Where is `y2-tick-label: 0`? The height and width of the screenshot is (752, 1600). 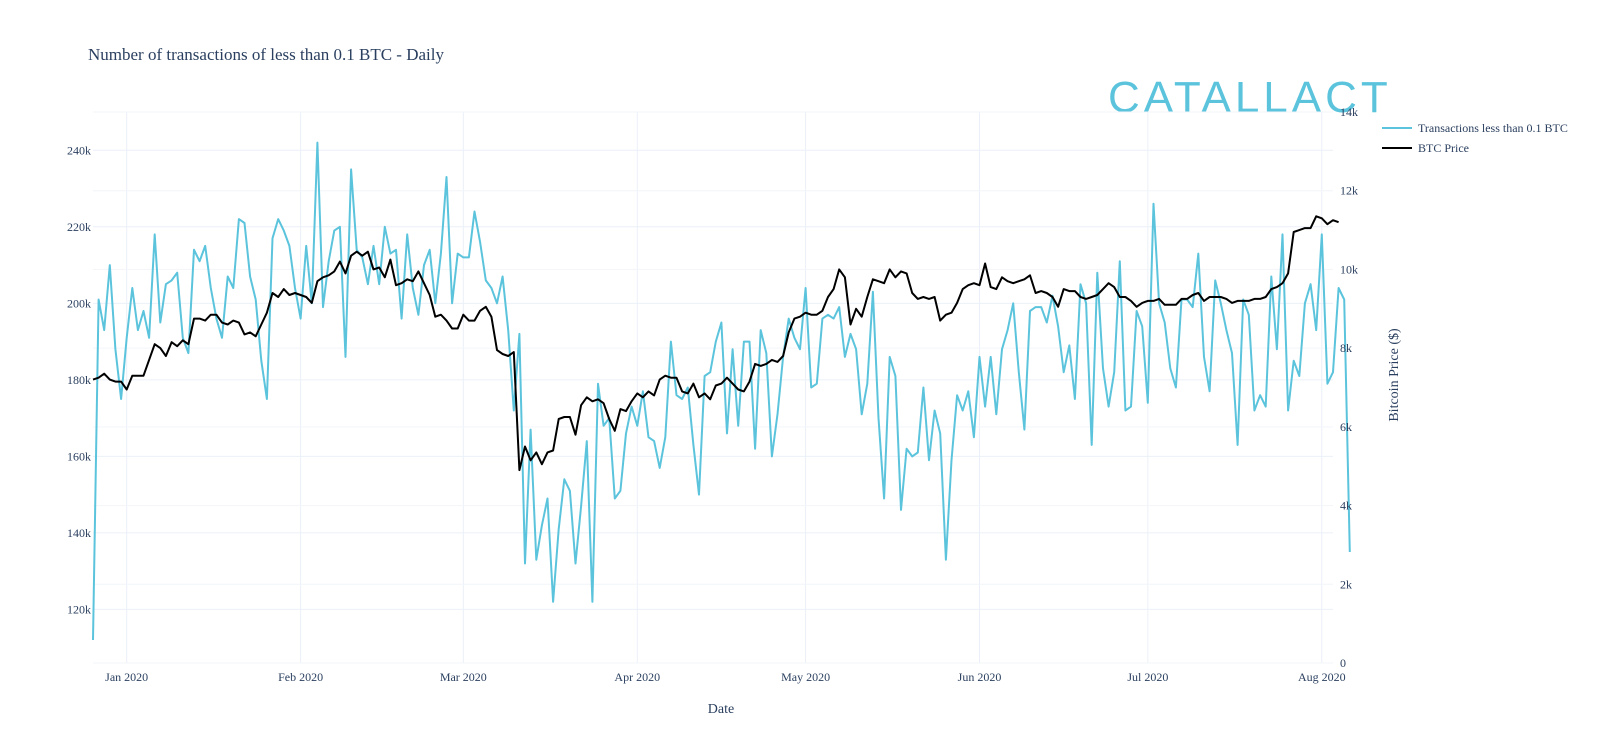
y2-tick-label: 0 is located at coordinates (1343, 663).